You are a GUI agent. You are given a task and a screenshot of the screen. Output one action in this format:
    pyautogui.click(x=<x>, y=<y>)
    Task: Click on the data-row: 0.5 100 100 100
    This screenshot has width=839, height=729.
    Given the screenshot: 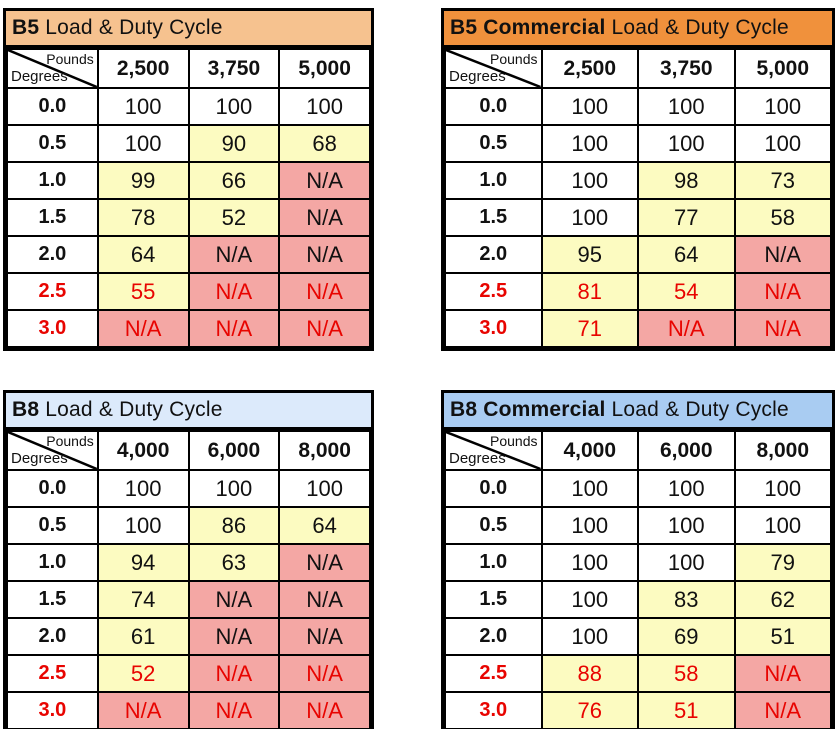 What is the action you would take?
    pyautogui.click(x=638, y=143)
    